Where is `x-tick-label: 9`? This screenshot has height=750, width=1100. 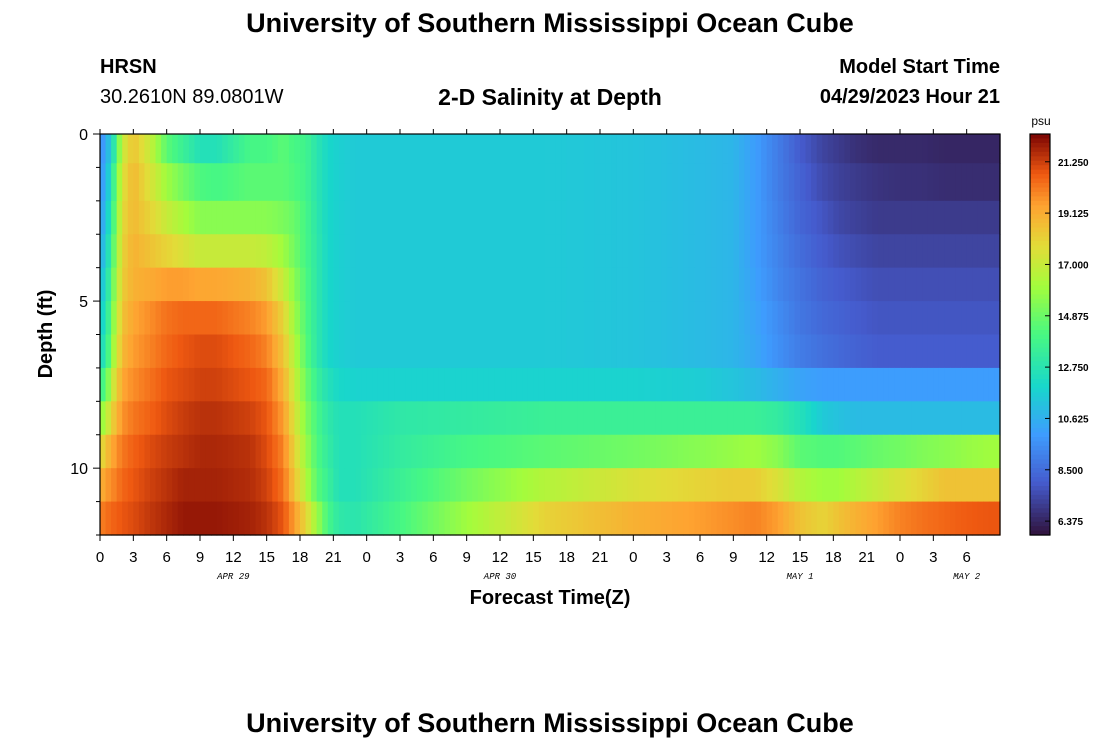 x-tick-label: 9 is located at coordinates (200, 557).